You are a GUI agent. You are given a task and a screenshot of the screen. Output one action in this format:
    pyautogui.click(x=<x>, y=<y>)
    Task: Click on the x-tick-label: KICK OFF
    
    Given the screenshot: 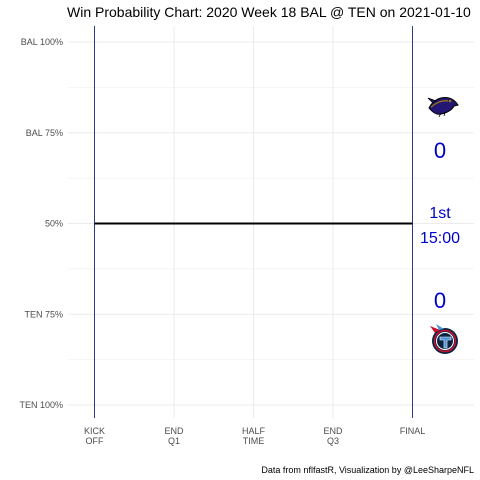 What is the action you would take?
    pyautogui.click(x=94, y=436)
    